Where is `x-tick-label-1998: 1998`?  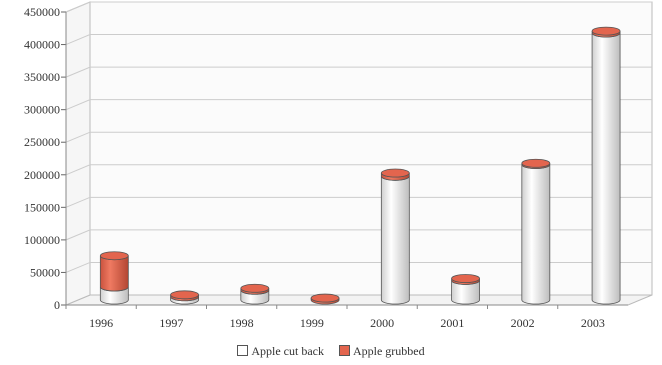
x-tick-label-1998: 1998 is located at coordinates (242, 323).